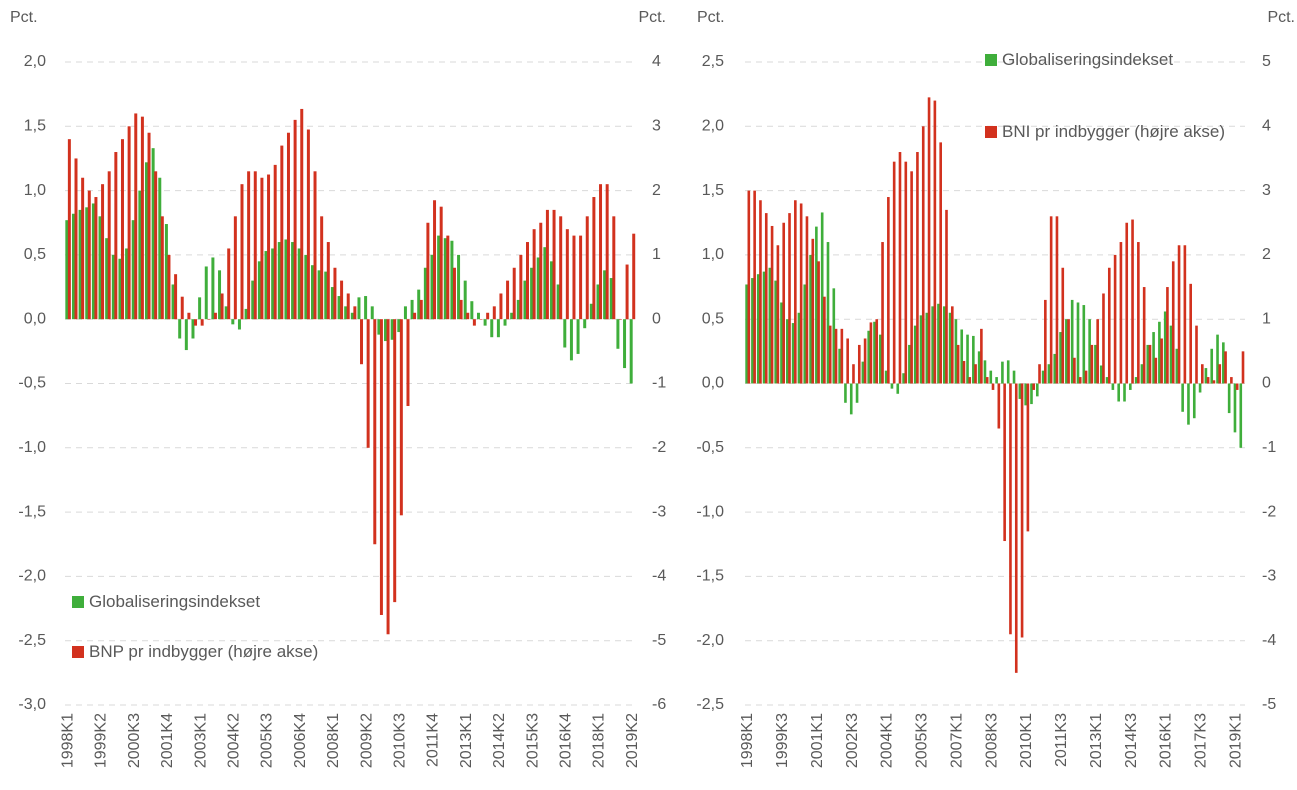 The width and height of the screenshot is (1297, 790). What do you see at coordinates (1096, 740) in the screenshot?
I see `x-tick-label: 2013K1` at bounding box center [1096, 740].